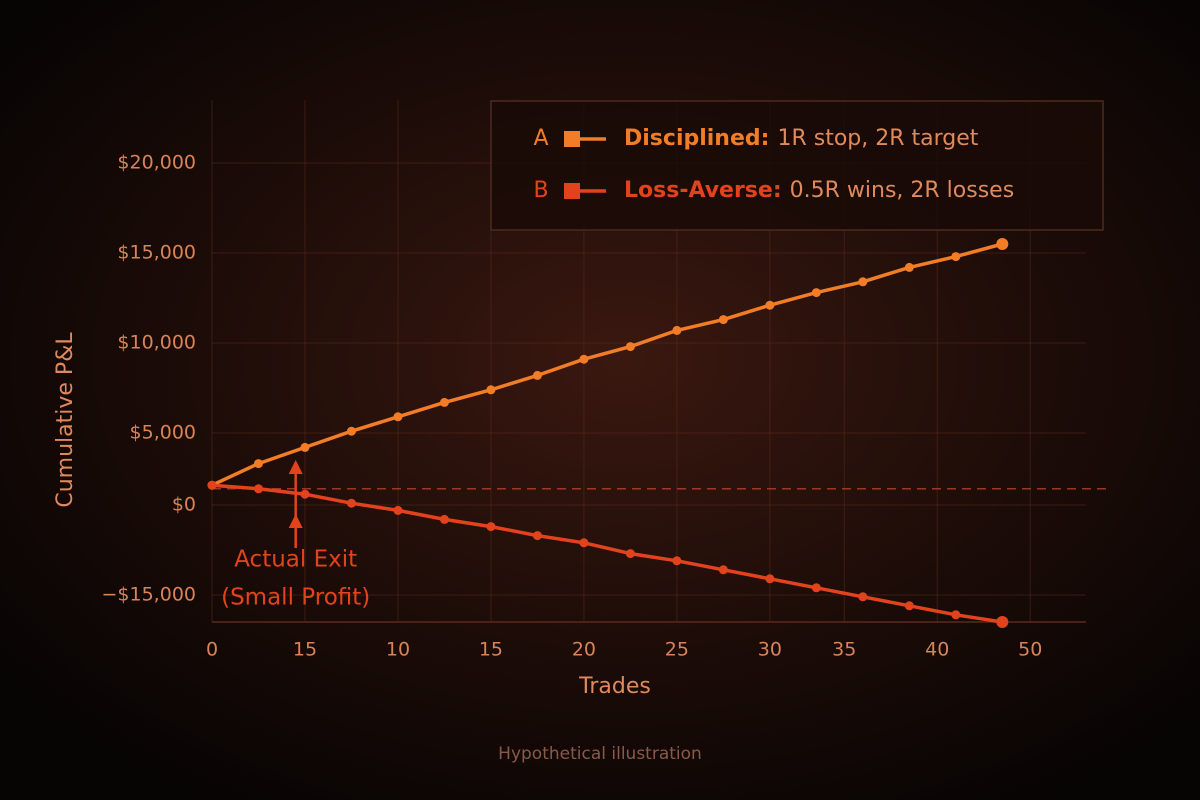 Image resolution: width=1200 pixels, height=800 pixels. What do you see at coordinates (877, 138) in the screenshot?
I see `legend-description: 1R stop, 2R target` at bounding box center [877, 138].